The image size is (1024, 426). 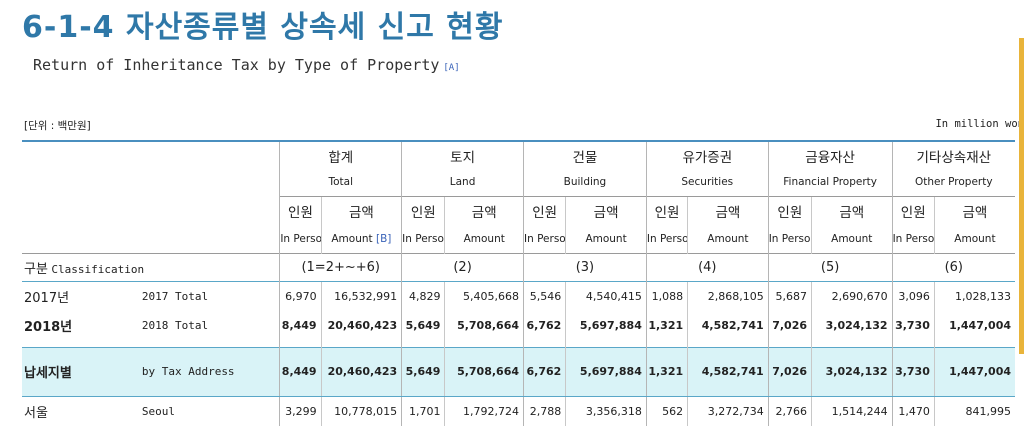 What do you see at coordinates (852, 325) in the screenshot?
I see `table-cell: 3,024,132` at bounding box center [852, 325].